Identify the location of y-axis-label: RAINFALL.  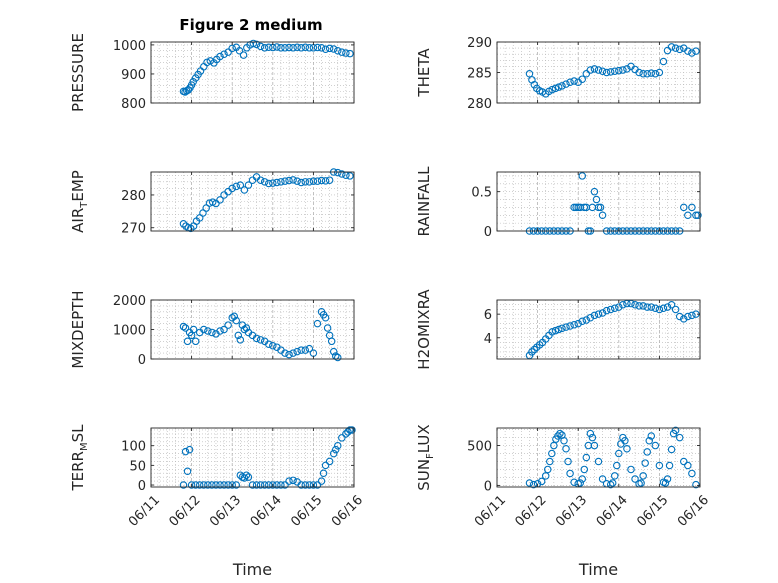
(424, 201).